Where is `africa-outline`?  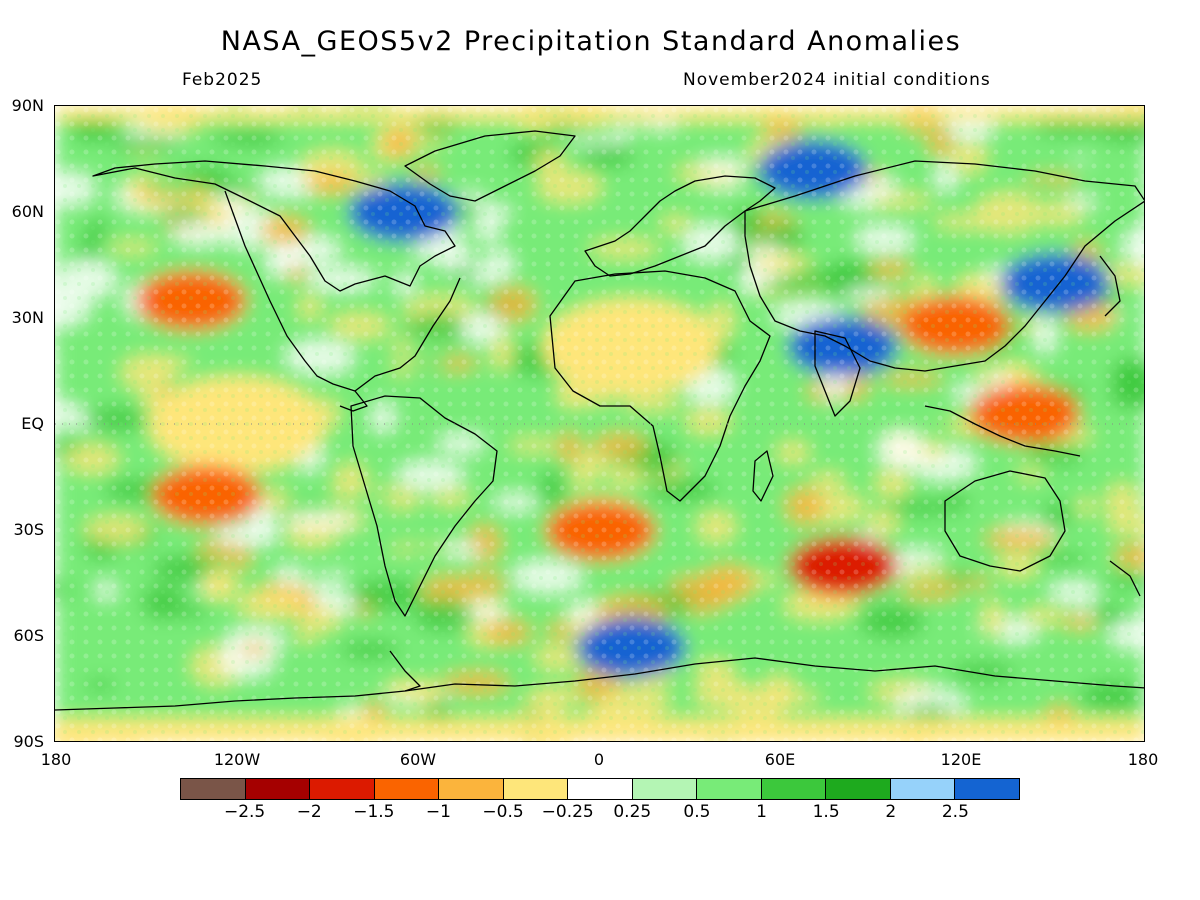
africa-outline is located at coordinates (660, 386).